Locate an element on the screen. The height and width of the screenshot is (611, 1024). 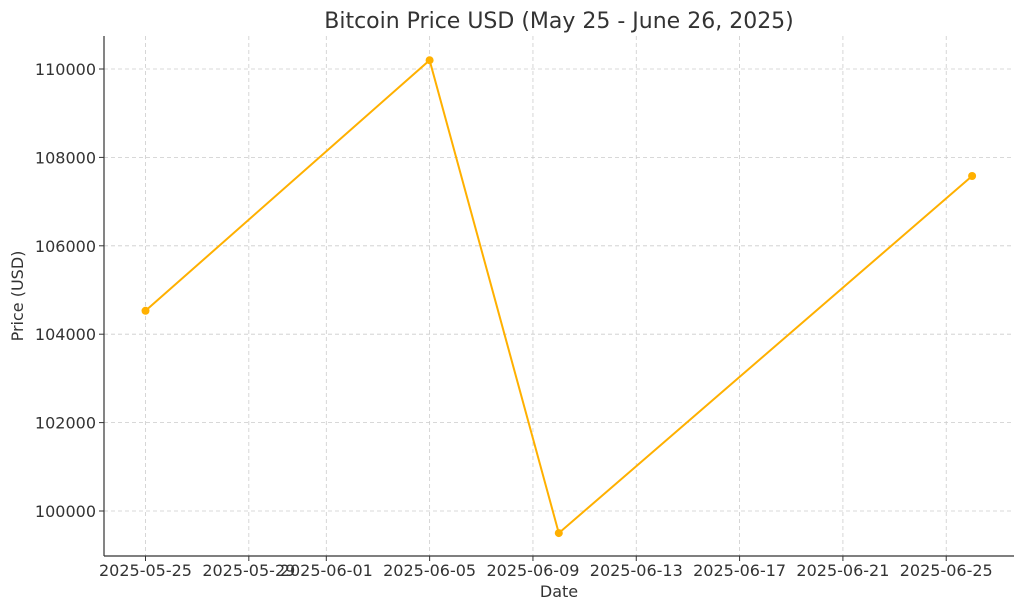
x-tick-label: 2025-05-29 is located at coordinates (248, 570).